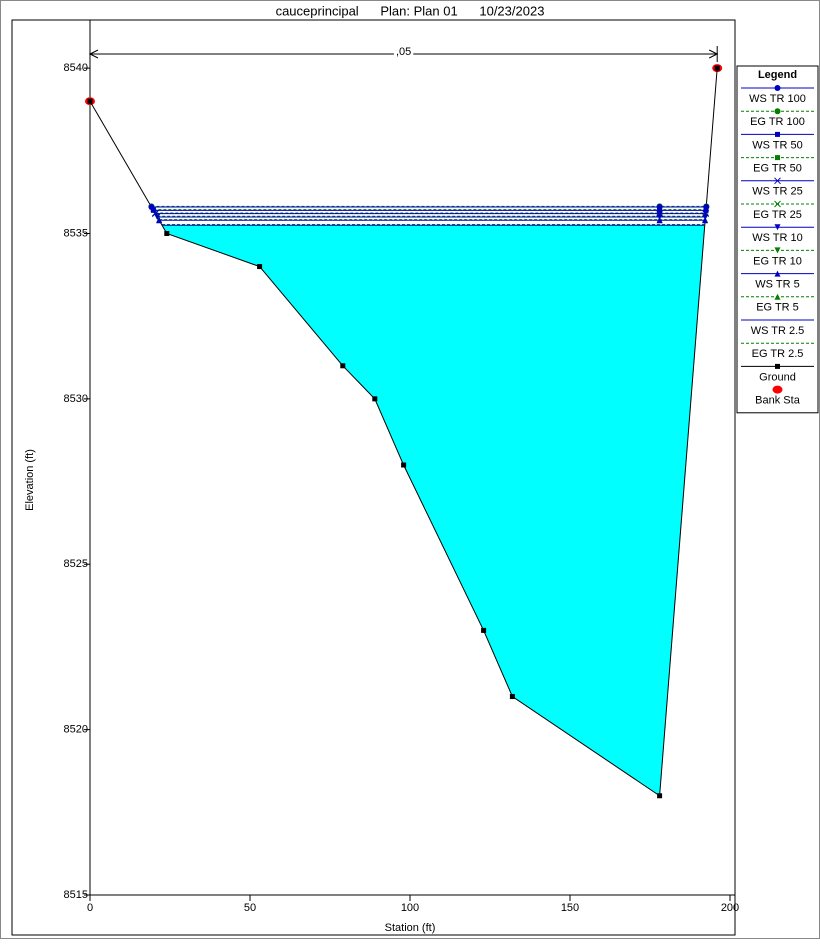 This screenshot has height=944, width=820. Describe the element at coordinates (410, 908) in the screenshot. I see `x-tick-label: 100` at that location.